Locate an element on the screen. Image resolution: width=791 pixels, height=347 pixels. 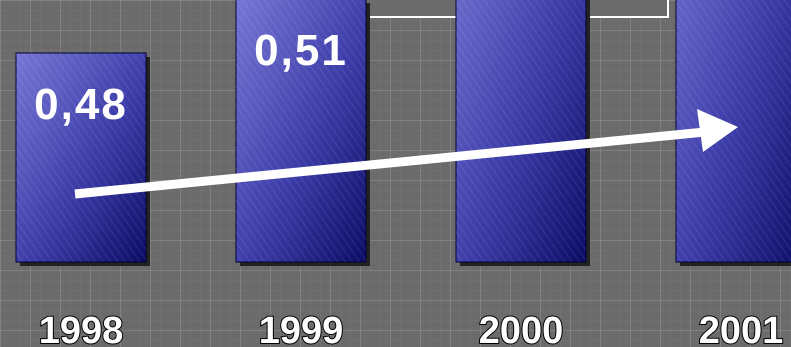
bar-texture-2000 is located at coordinates (521, 131).